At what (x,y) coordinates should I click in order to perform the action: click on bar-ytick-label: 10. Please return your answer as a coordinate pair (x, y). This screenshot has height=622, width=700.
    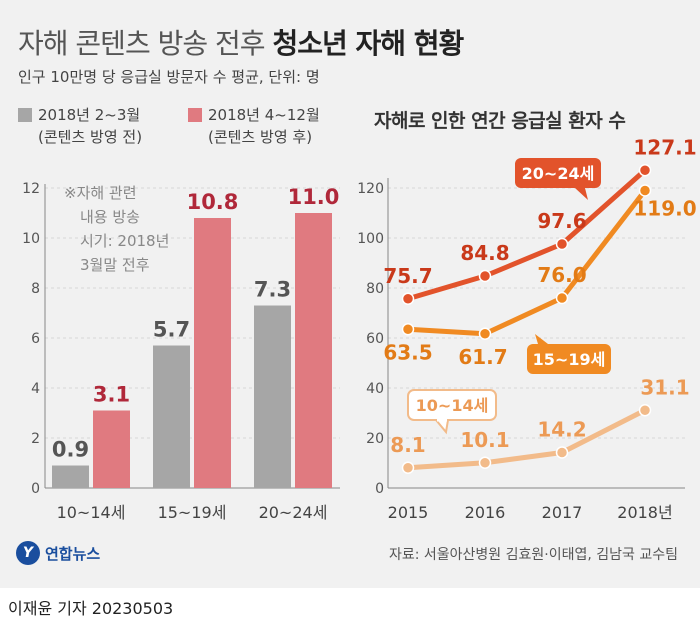
    Looking at the image, I should click on (31, 239).